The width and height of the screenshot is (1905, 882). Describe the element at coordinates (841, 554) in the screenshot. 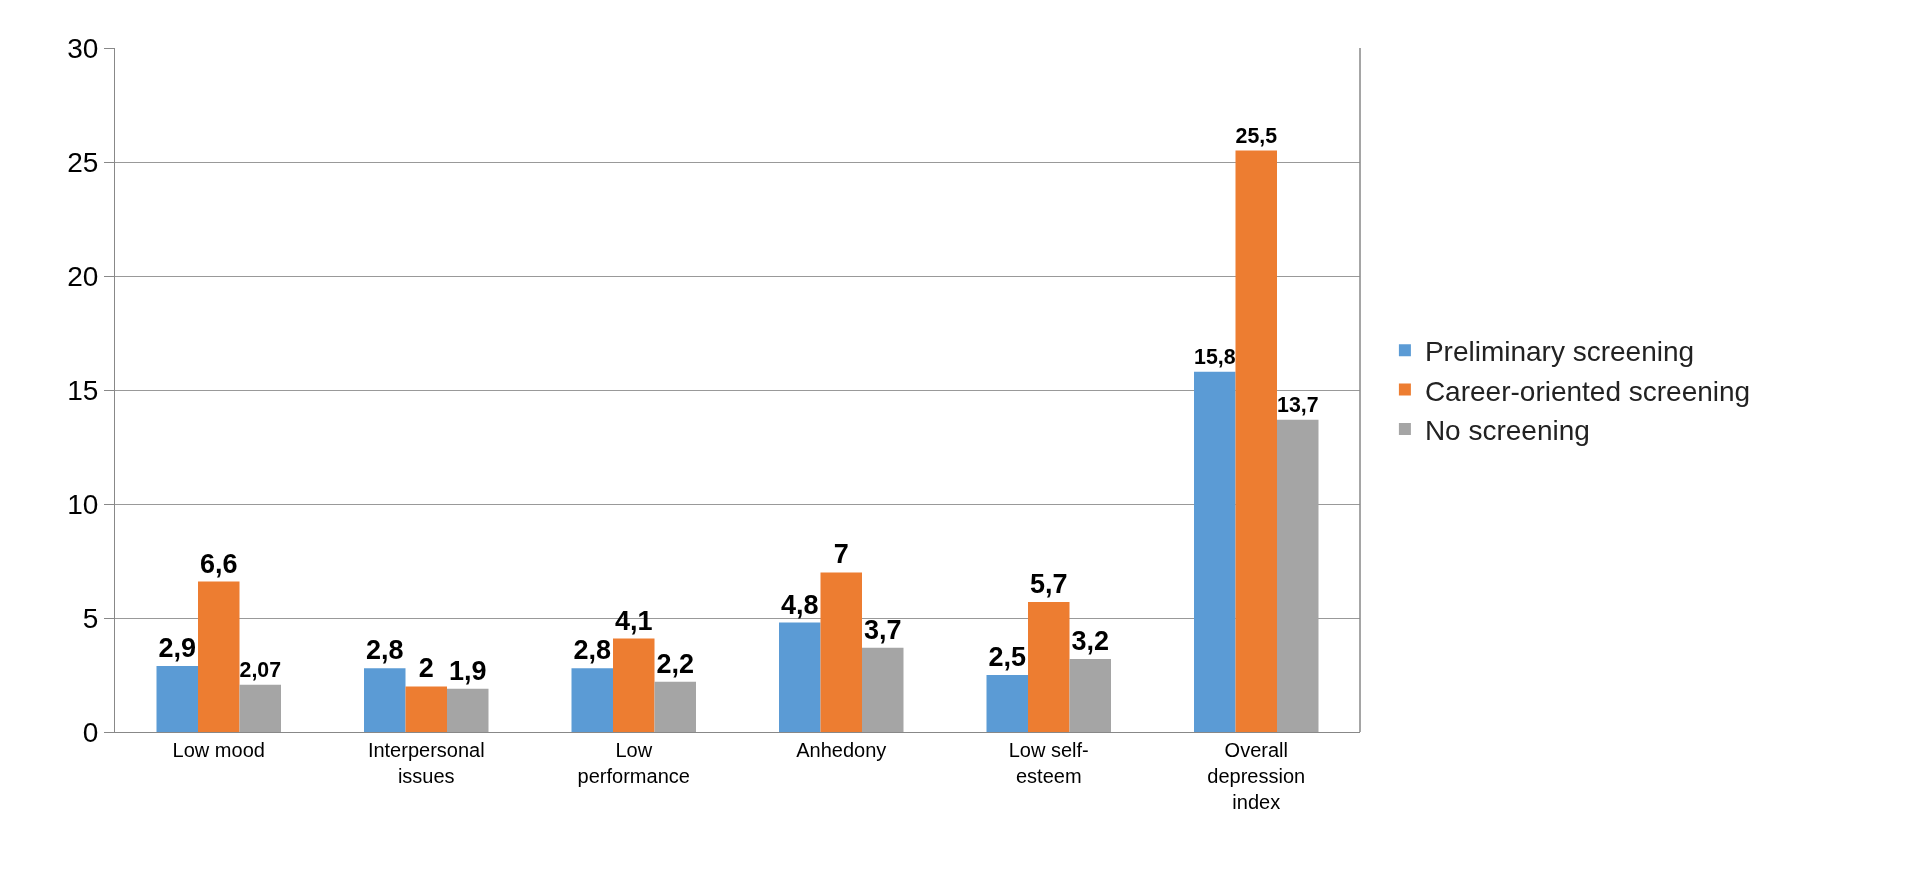

I see `data-label: 7` at that location.